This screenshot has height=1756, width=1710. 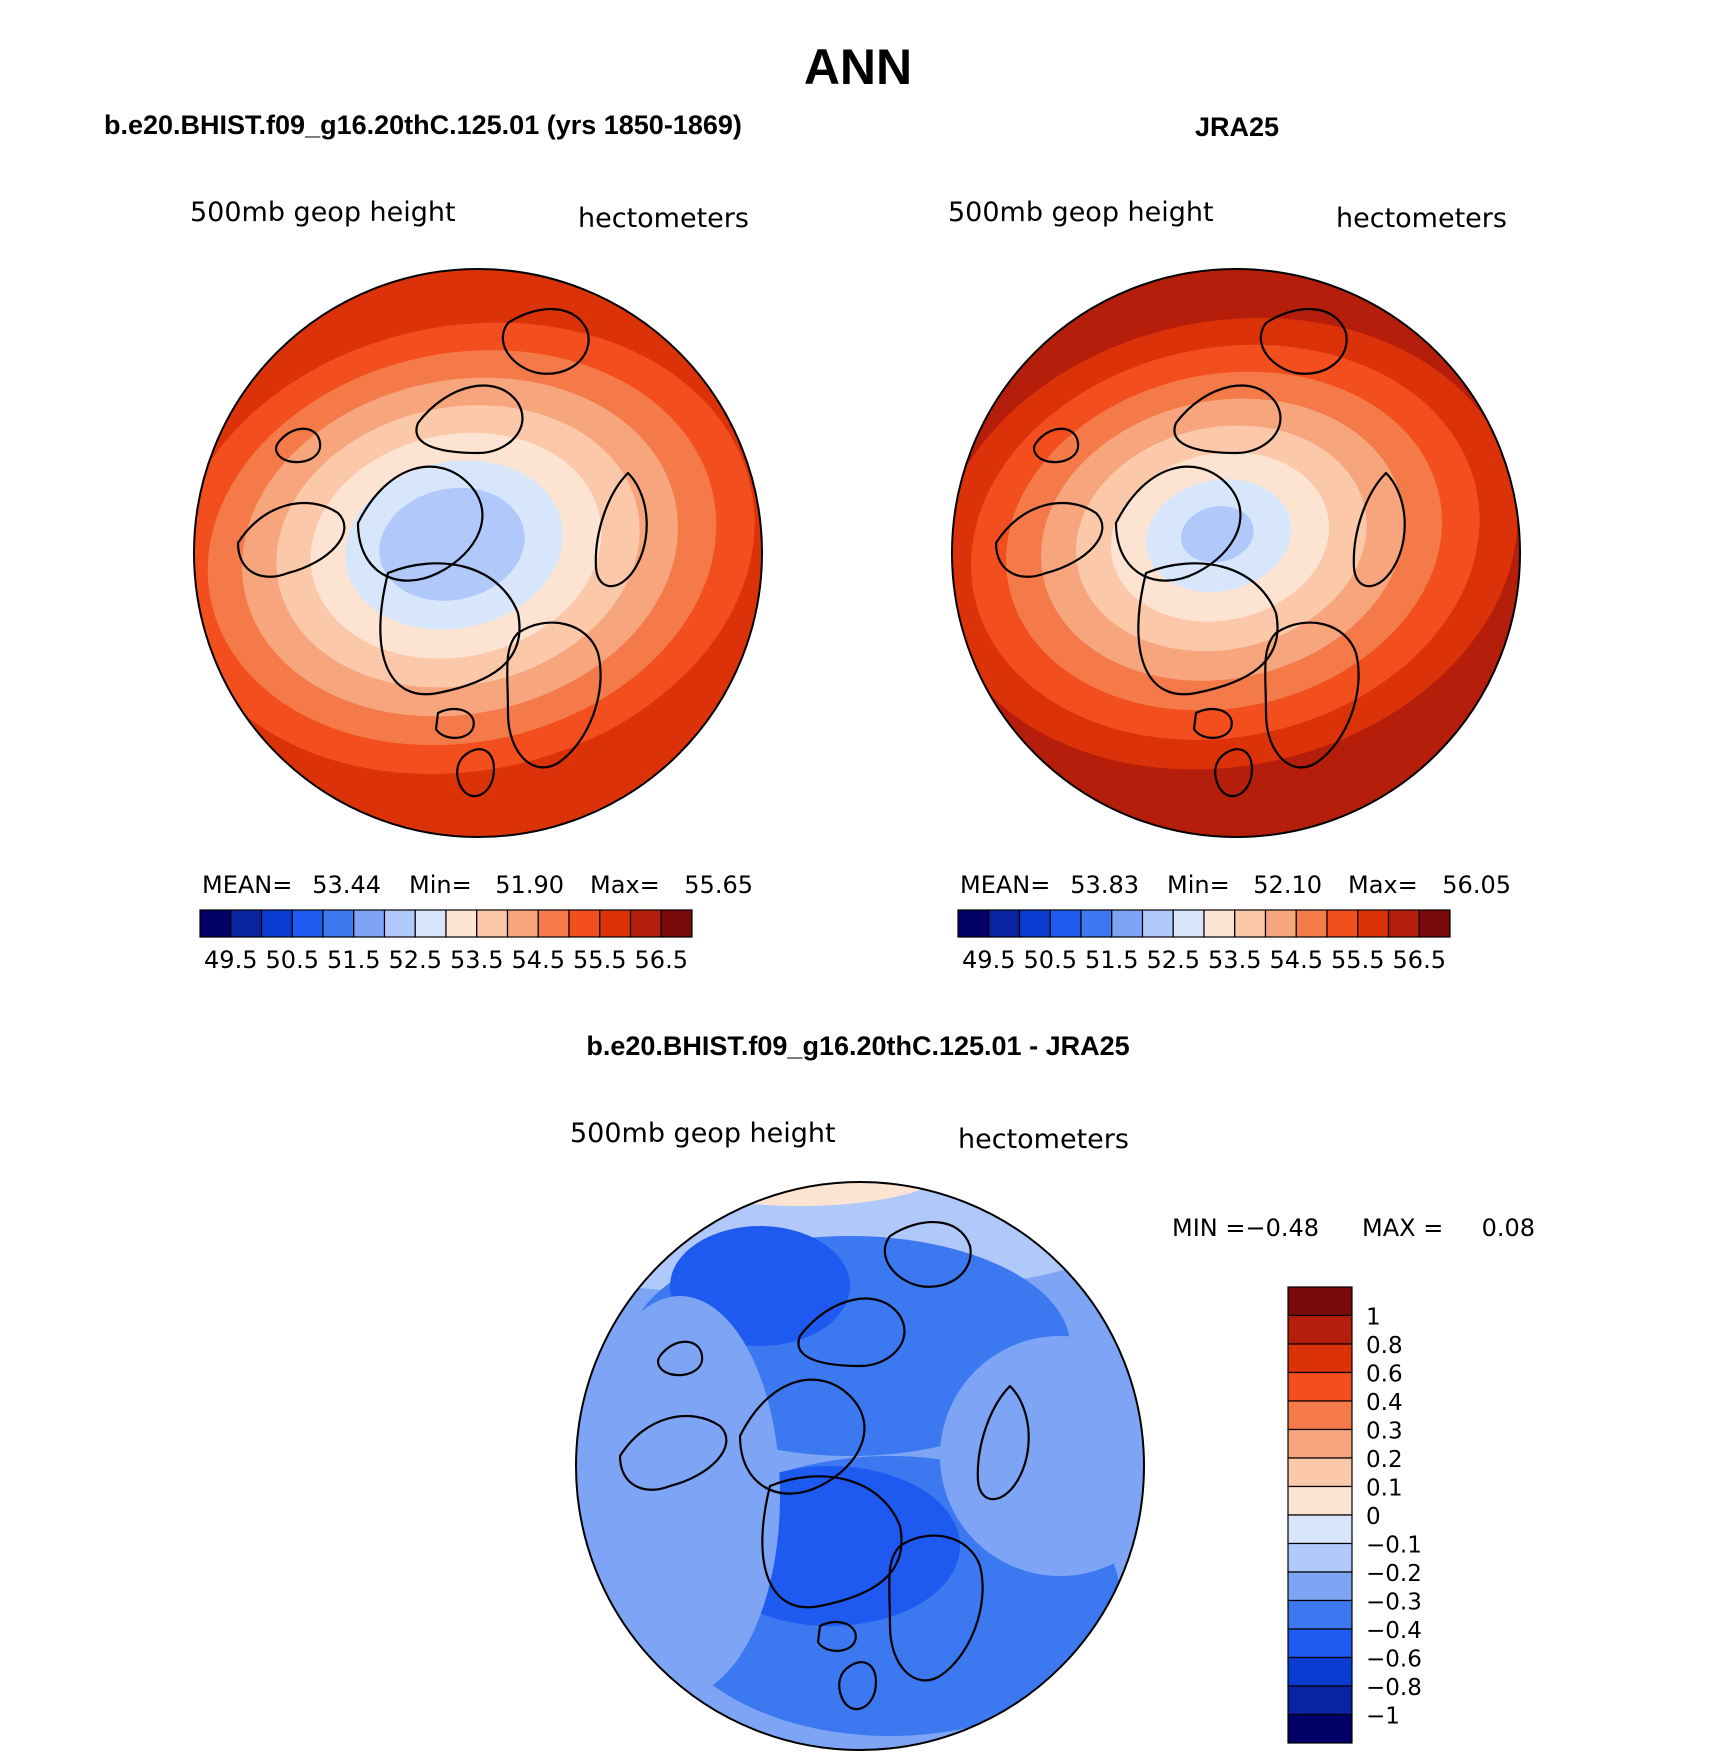 I want to click on panel-c-colorbar-label: 0.3, so click(x=1384, y=1432).